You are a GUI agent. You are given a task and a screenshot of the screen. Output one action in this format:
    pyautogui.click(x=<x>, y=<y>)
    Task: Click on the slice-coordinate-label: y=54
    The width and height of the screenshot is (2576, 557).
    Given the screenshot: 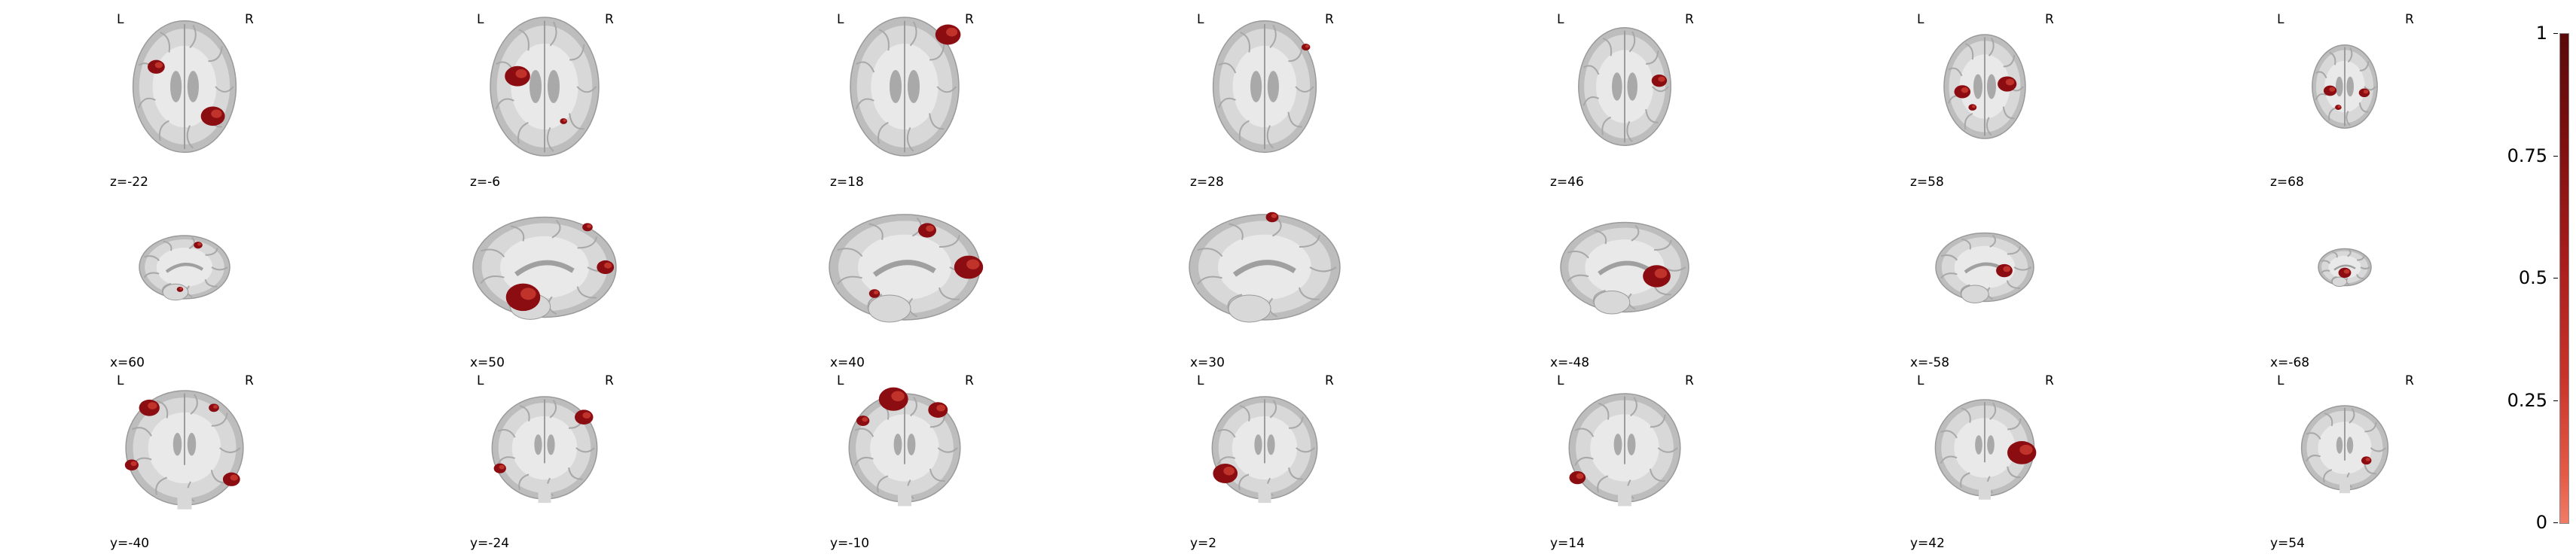 What is the action you would take?
    pyautogui.click(x=2287, y=543)
    